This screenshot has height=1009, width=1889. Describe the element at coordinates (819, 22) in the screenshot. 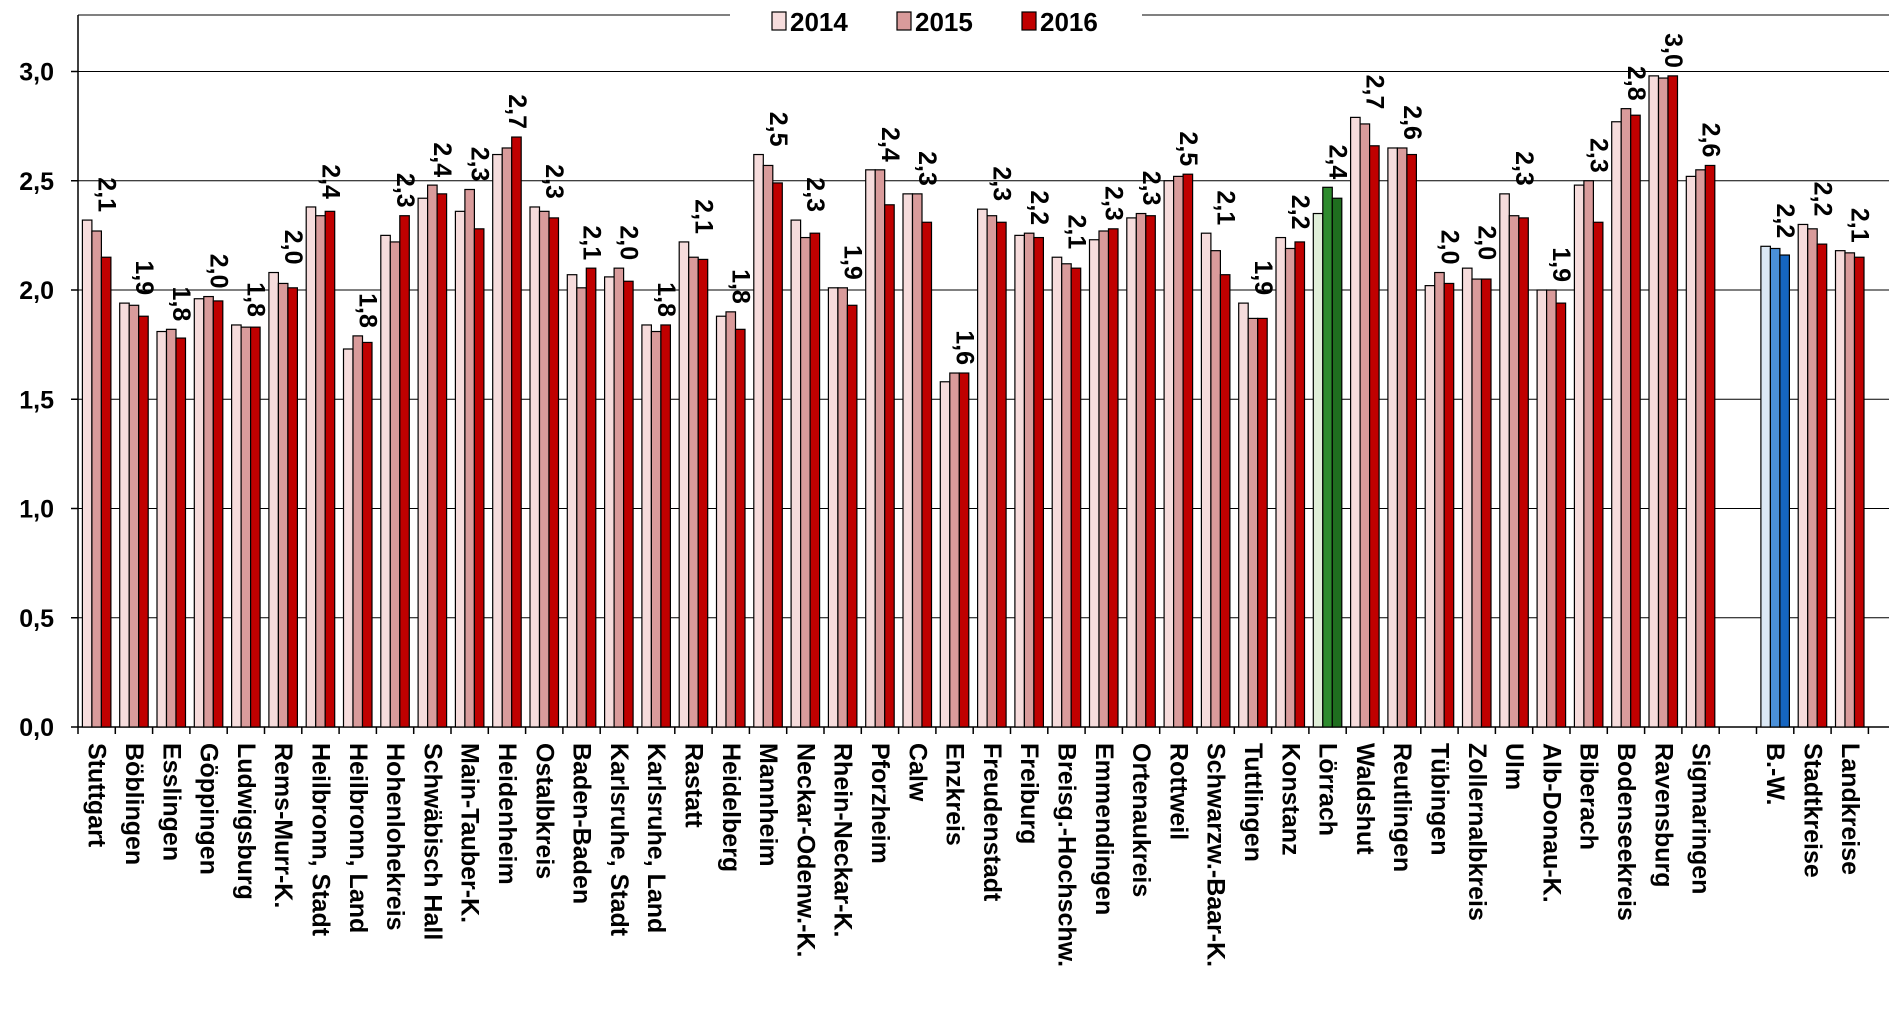

I see `legend-label: 2014` at that location.